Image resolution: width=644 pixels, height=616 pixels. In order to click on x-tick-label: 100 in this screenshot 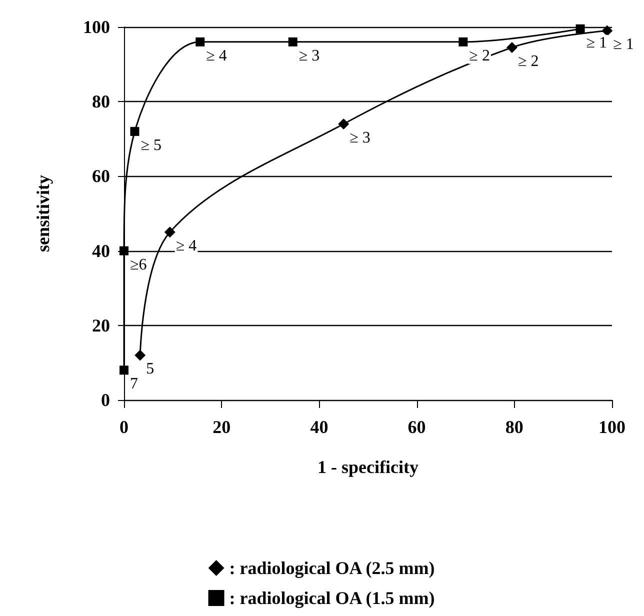, I will do `click(612, 427)`.